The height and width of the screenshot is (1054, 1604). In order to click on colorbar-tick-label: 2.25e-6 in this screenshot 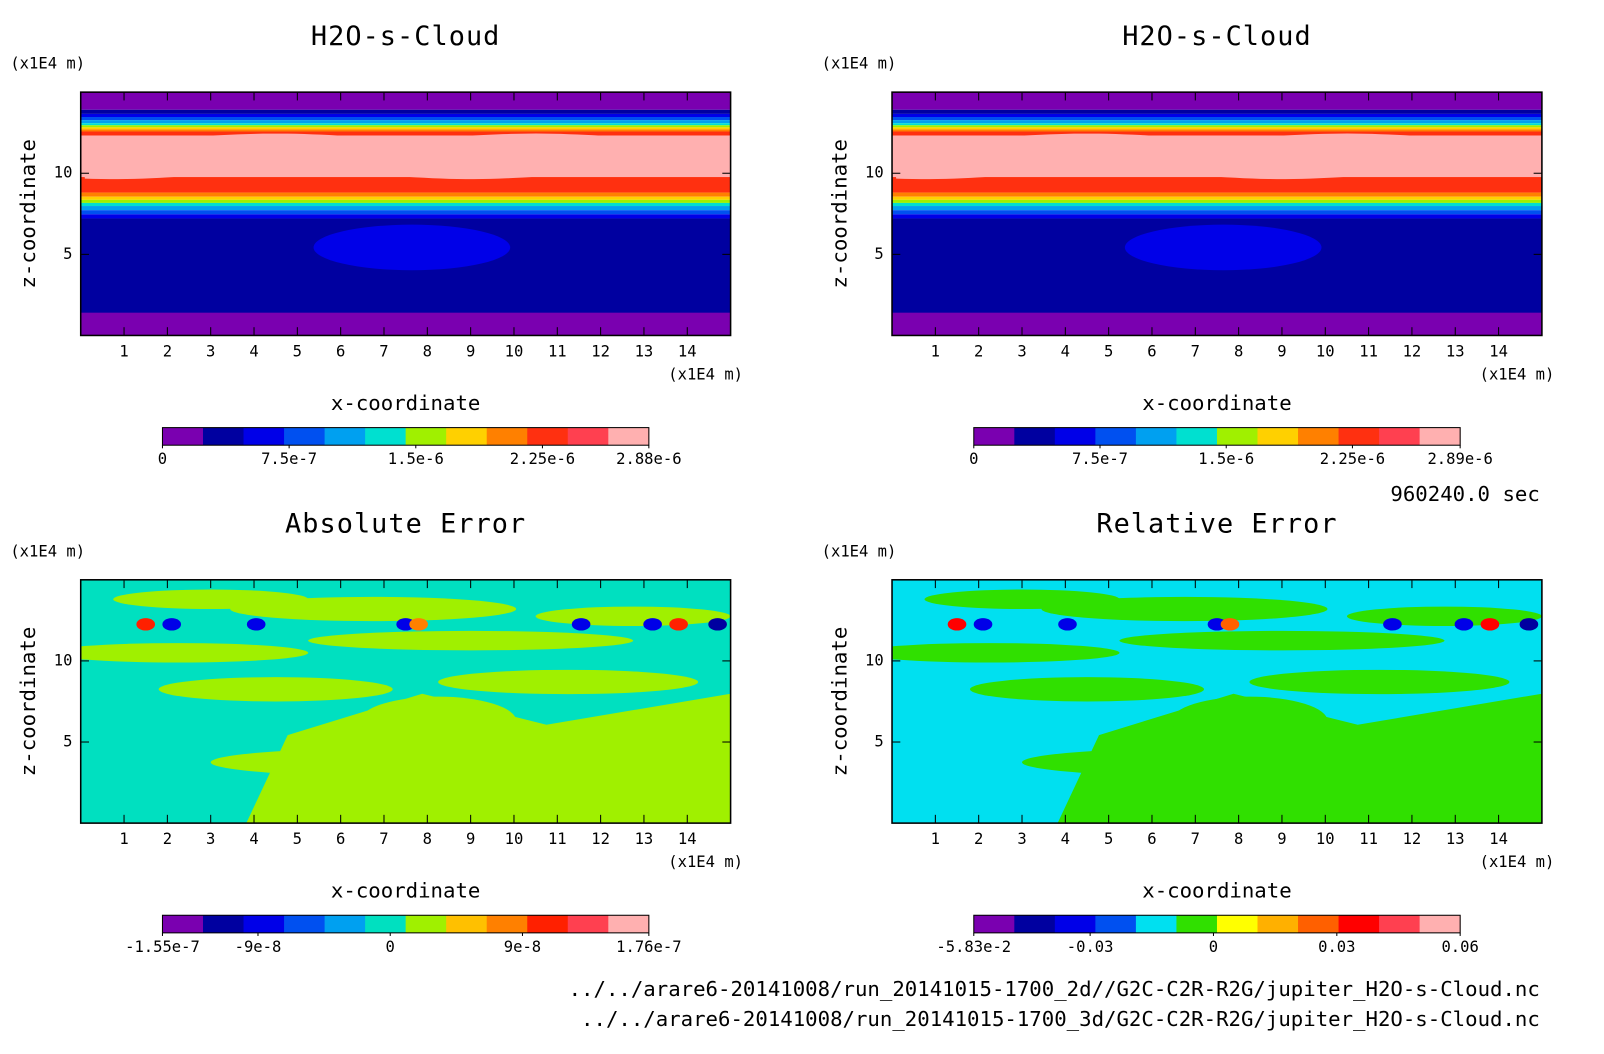, I will do `click(1352, 459)`.